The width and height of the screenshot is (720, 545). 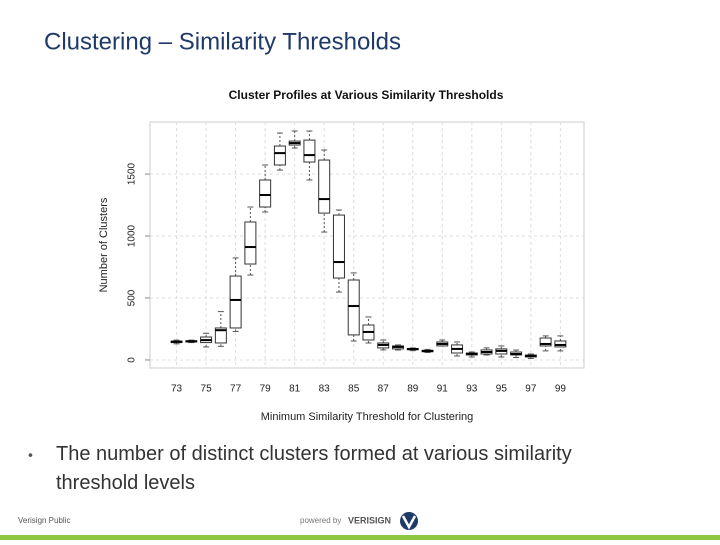 I want to click on y-axis-label: Number of Clusters, so click(x=104, y=244).